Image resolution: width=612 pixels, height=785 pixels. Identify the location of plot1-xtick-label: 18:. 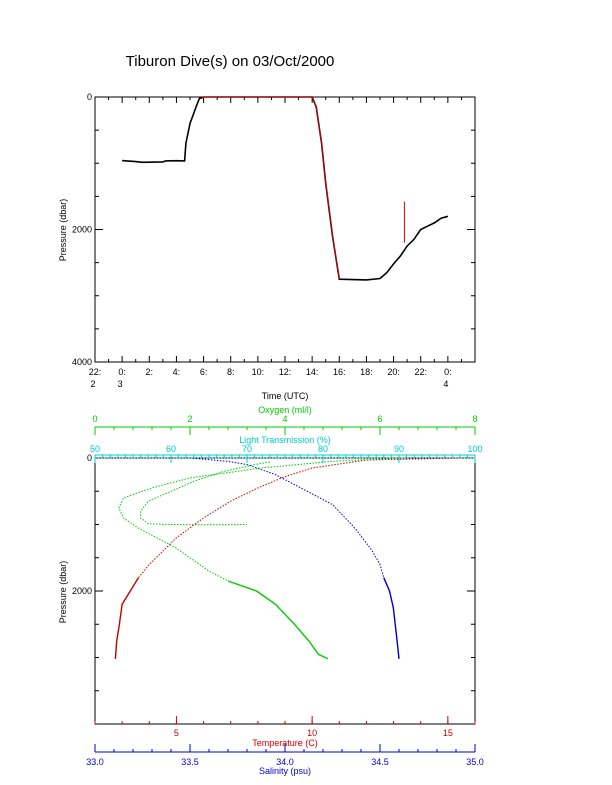
(366, 372).